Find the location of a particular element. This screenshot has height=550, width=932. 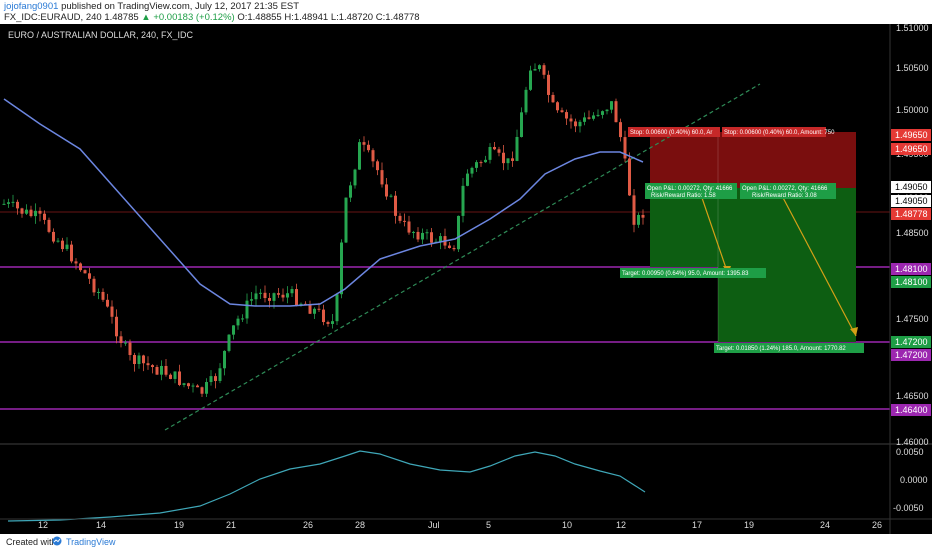

last-price-label: 1.48778 is located at coordinates (911, 214).